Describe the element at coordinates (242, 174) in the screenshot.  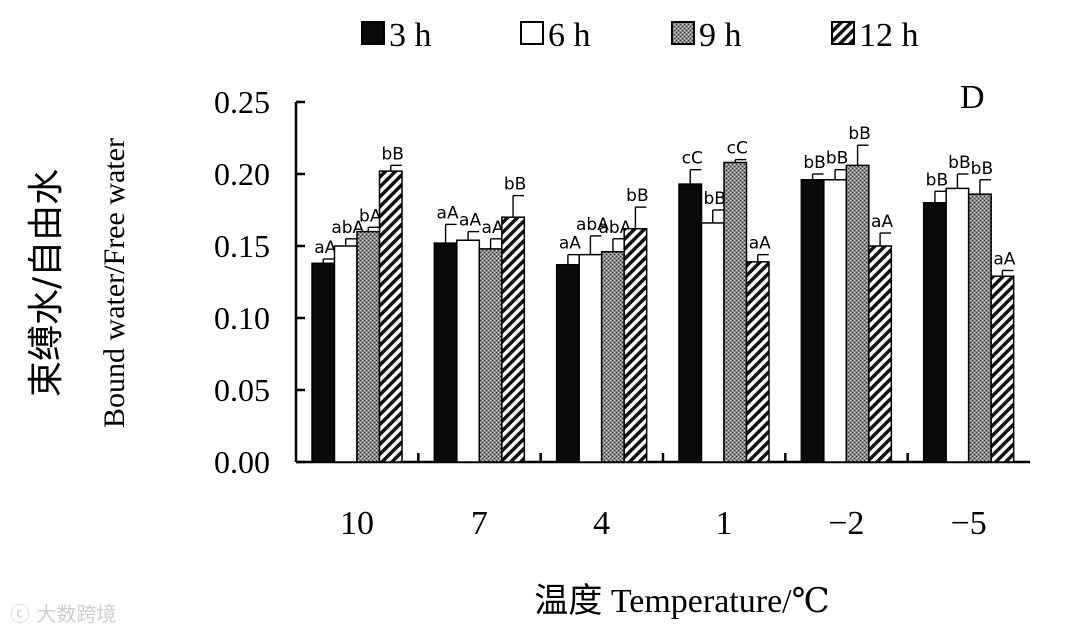
I see `y-tick-label: 0.20` at that location.